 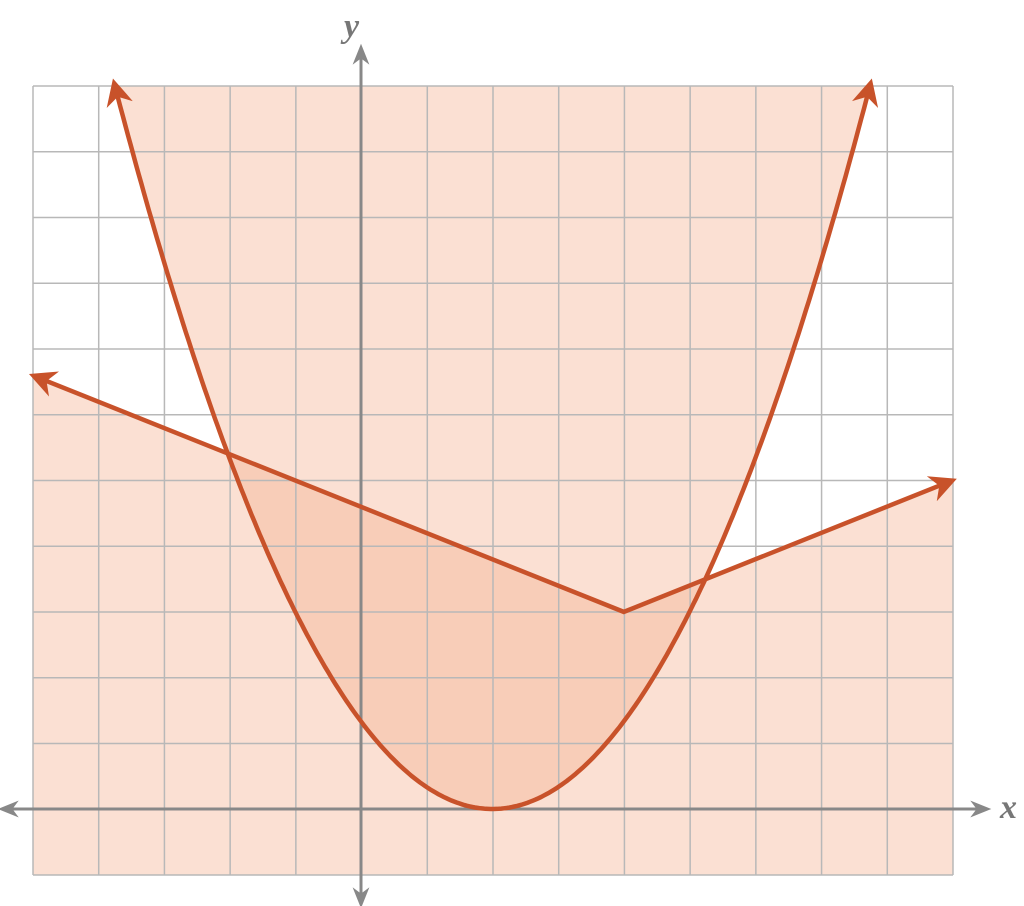 I want to click on y-axis-label: y, so click(x=350, y=26).